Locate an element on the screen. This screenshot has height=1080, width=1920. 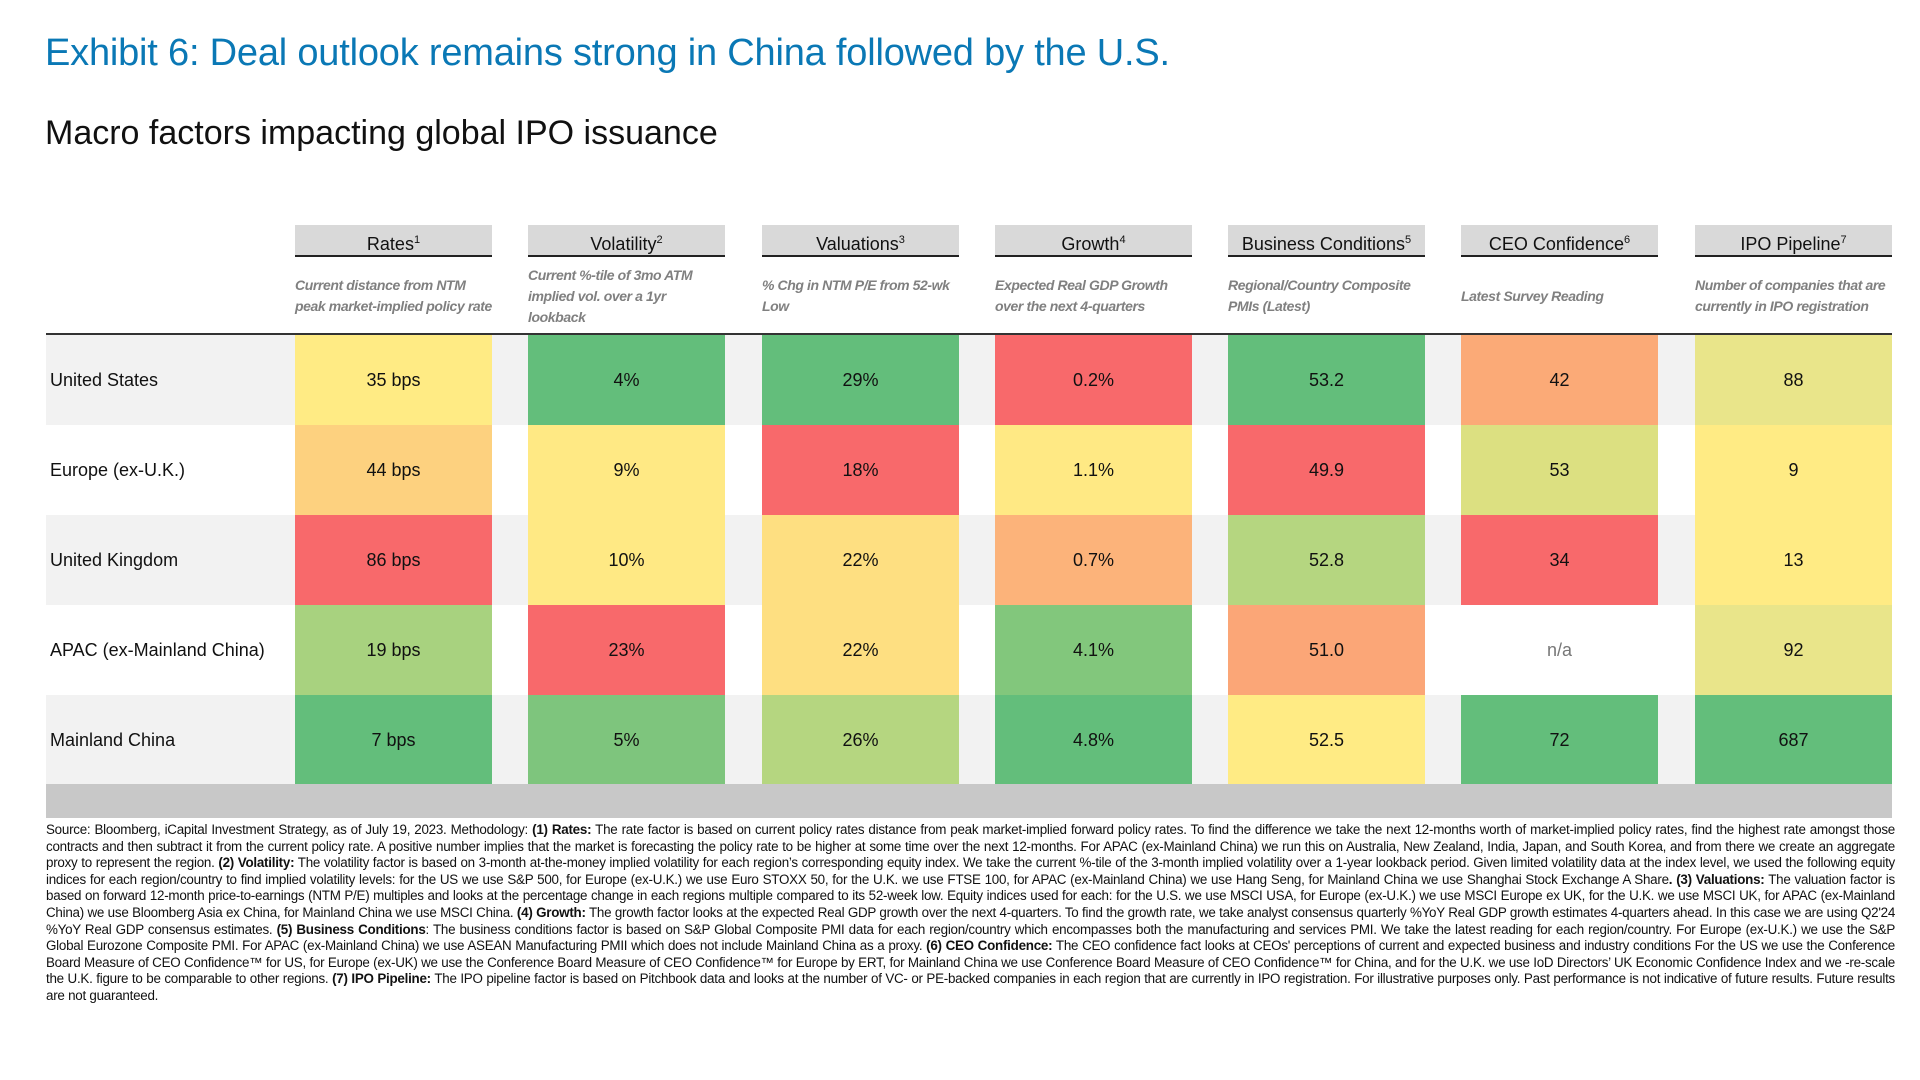
footnote-marker: 7 is located at coordinates (1843, 240).